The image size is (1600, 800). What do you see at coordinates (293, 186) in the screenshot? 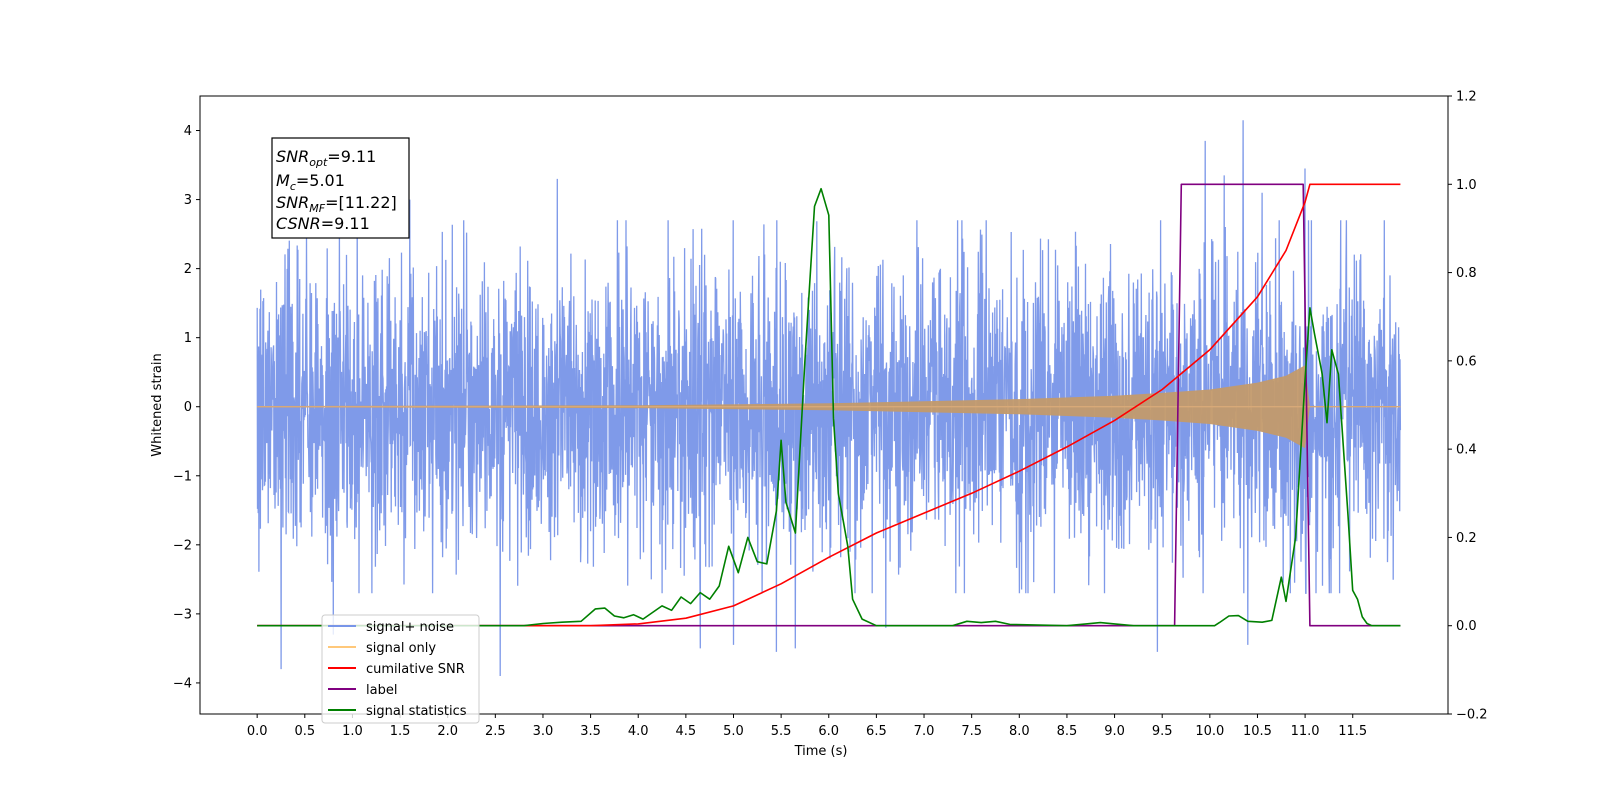
I see `annotation-mc-sub: c` at bounding box center [293, 186].